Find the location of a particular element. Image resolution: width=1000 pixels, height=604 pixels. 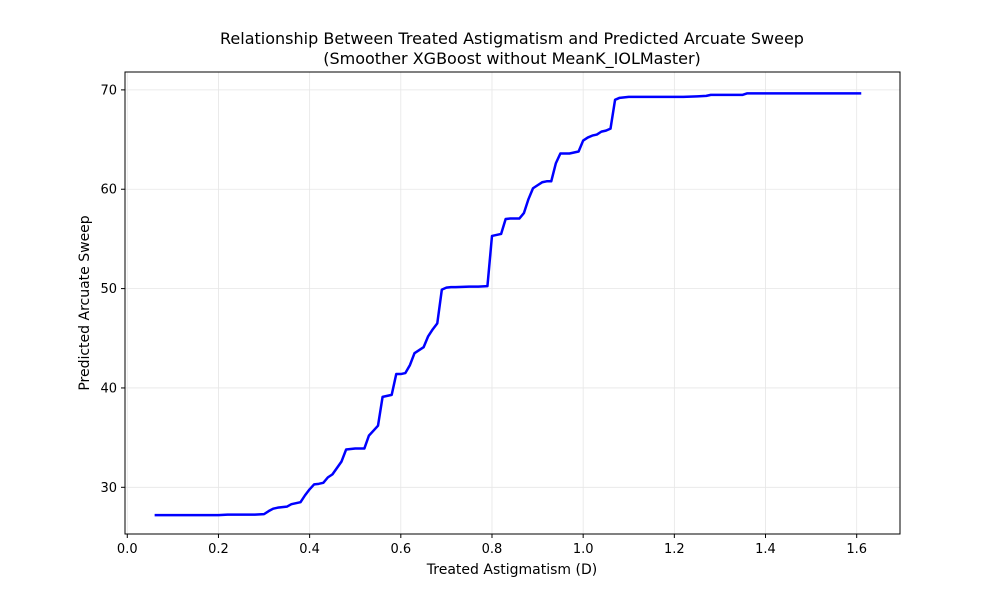

y-tick-label: 50 is located at coordinates (108, 289).